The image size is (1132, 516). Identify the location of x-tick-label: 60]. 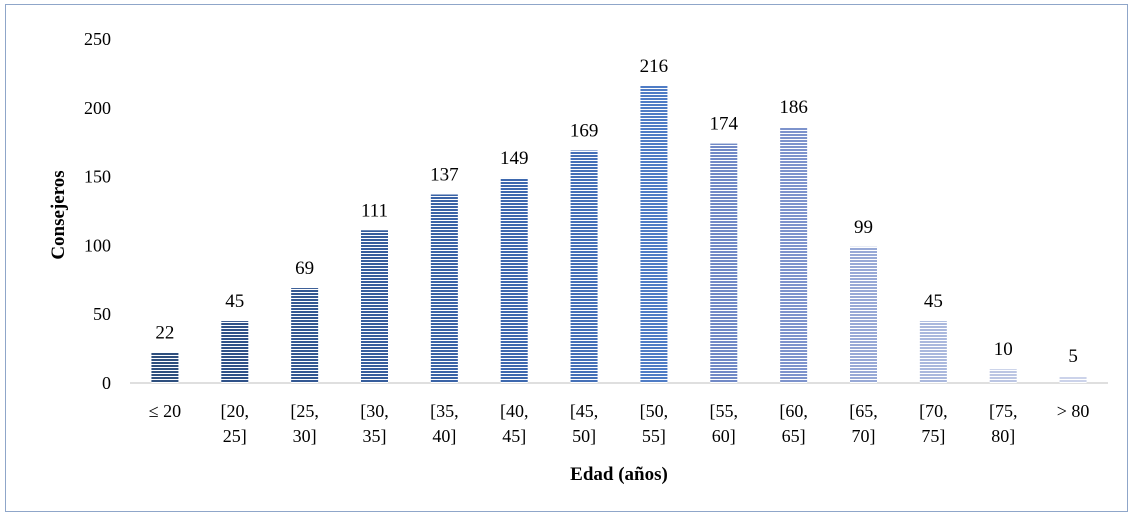
(724, 436).